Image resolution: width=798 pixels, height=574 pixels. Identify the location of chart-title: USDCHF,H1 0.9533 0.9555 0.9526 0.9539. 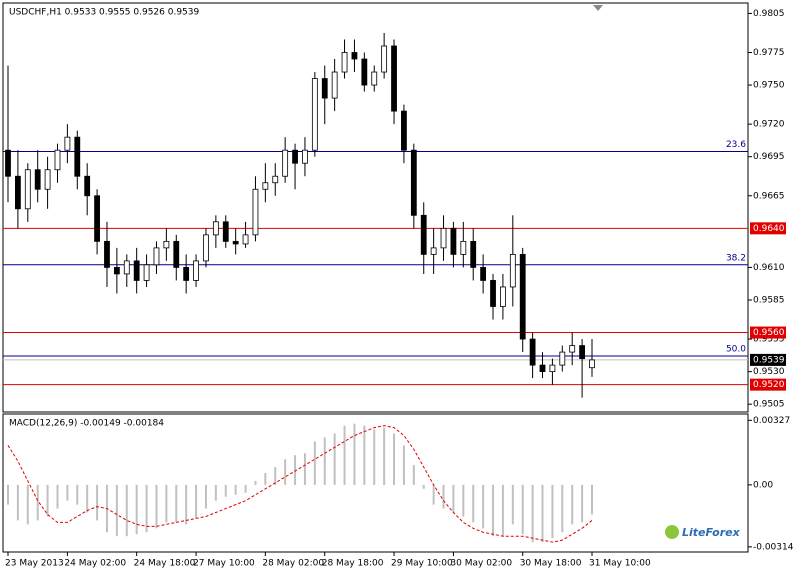
(104, 13).